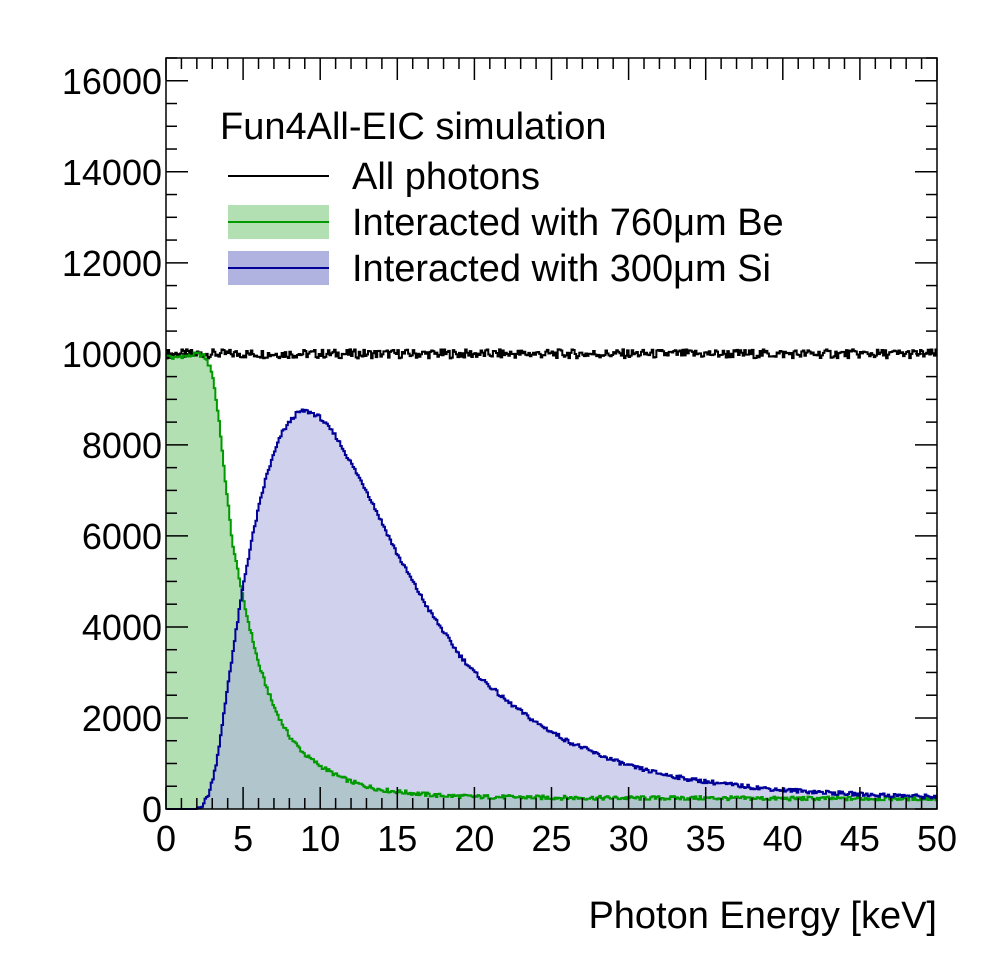 This screenshot has height=972, width=996. Describe the element at coordinates (112, 354) in the screenshot. I see `y-tick-label: 10000` at that location.